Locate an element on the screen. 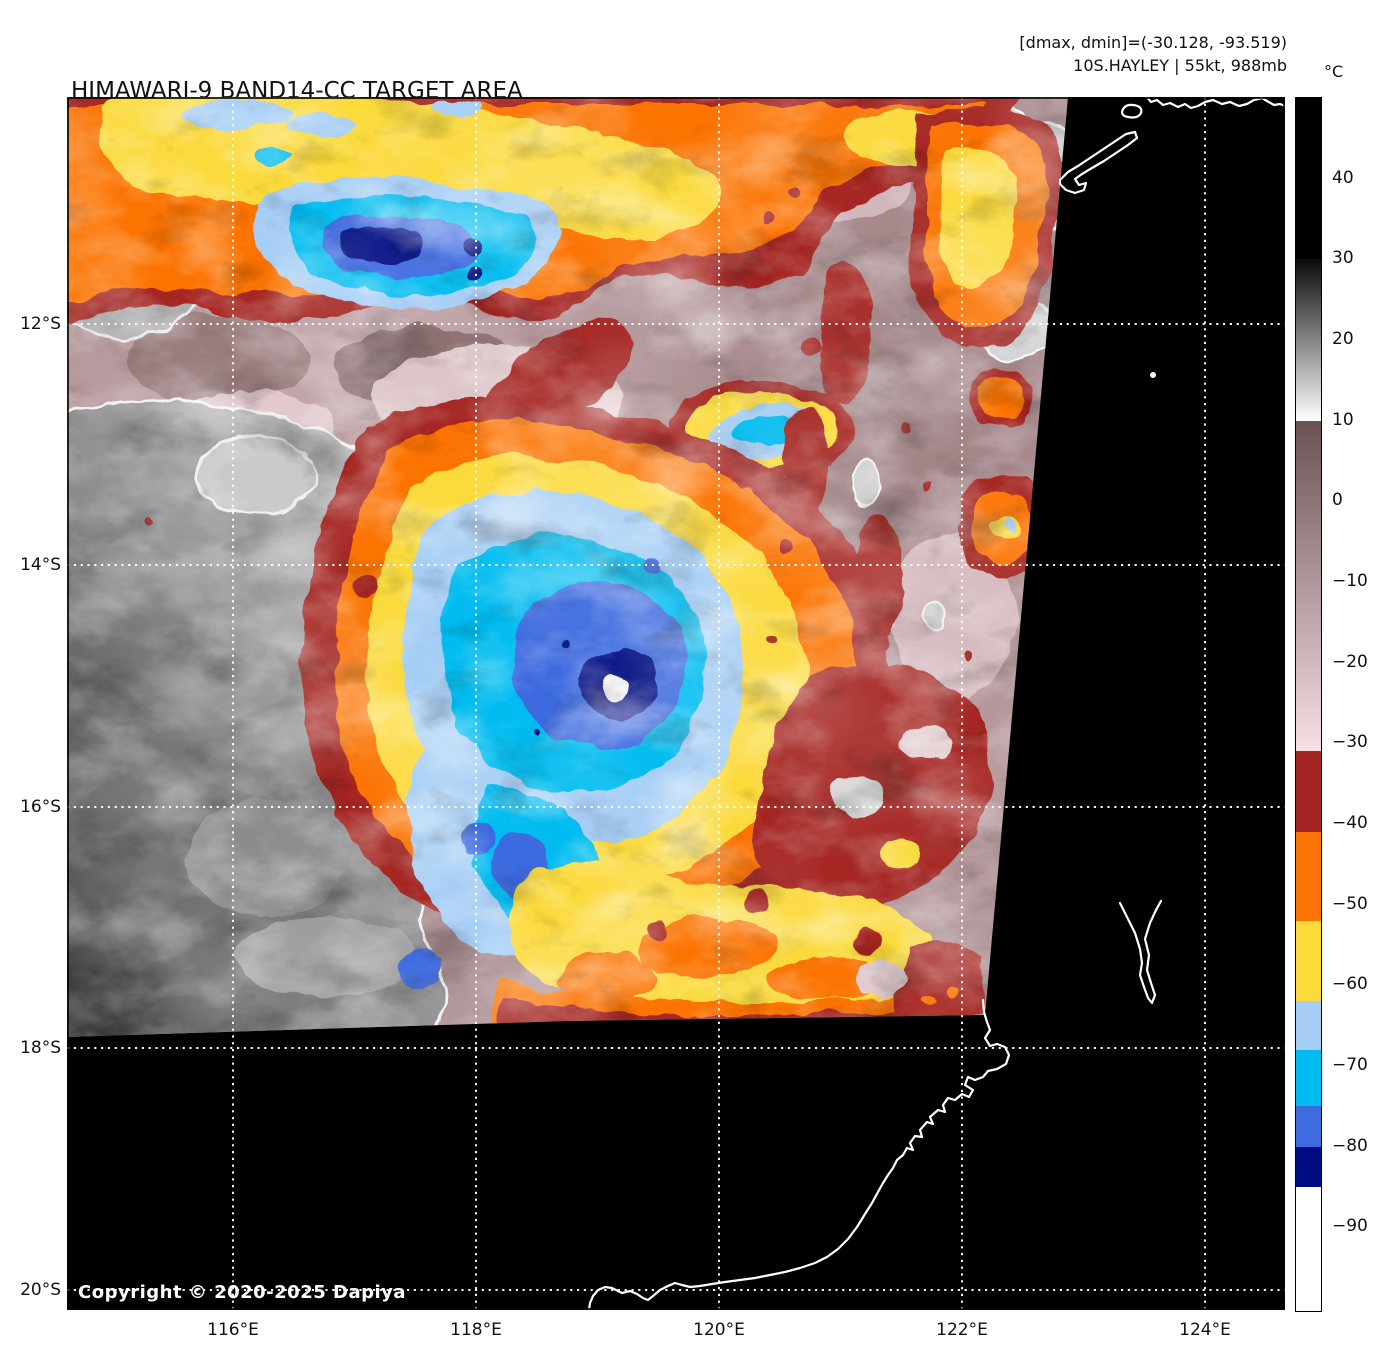 The width and height of the screenshot is (1388, 1359). lat-tick-label: 16°S is located at coordinates (40, 807).